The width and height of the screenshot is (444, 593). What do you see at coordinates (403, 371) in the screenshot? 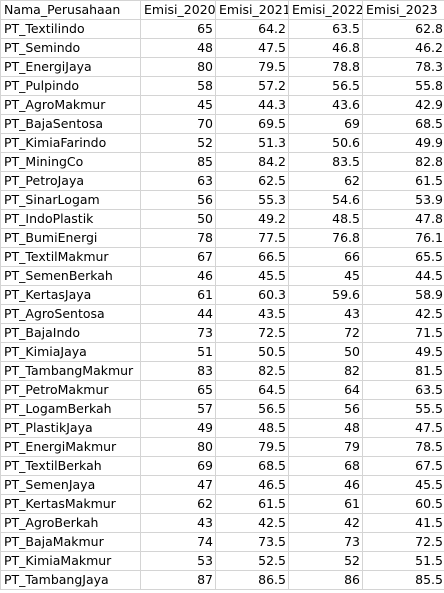
I see `emission-value-cell: 81.5` at bounding box center [403, 371].